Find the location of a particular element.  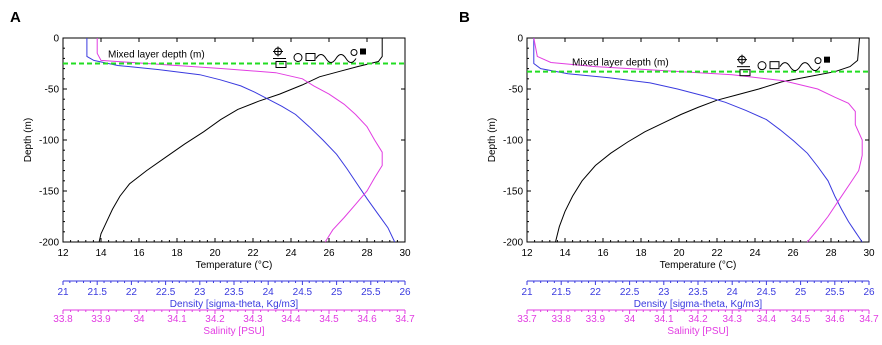

x-tick-label-temperature: 26 is located at coordinates (329, 253).